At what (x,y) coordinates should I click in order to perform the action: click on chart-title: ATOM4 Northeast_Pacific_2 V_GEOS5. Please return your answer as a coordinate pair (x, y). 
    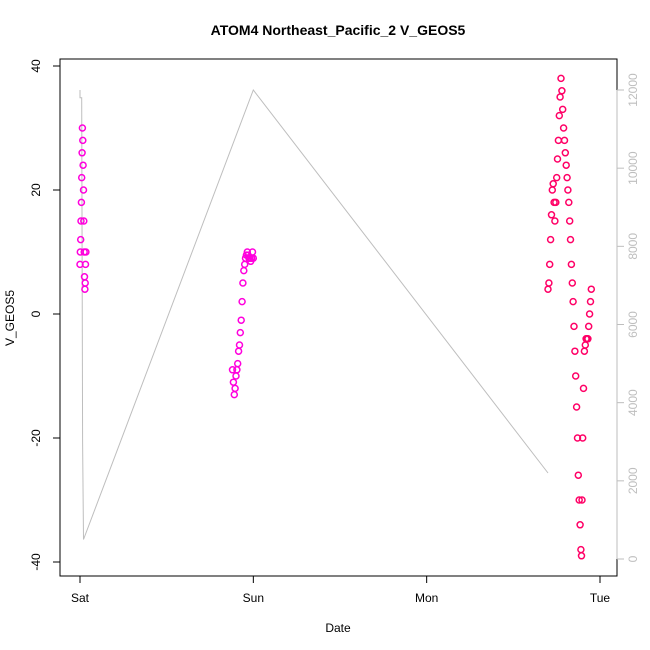
    Looking at the image, I should click on (338, 30).